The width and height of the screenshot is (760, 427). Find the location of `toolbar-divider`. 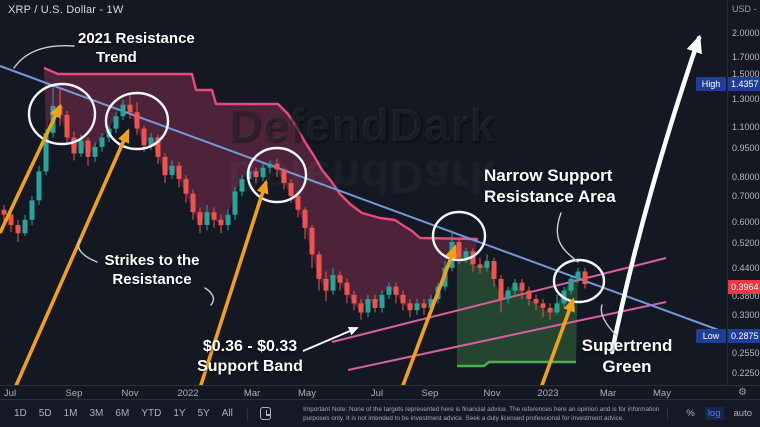

toolbar-divider is located at coordinates (247, 413).